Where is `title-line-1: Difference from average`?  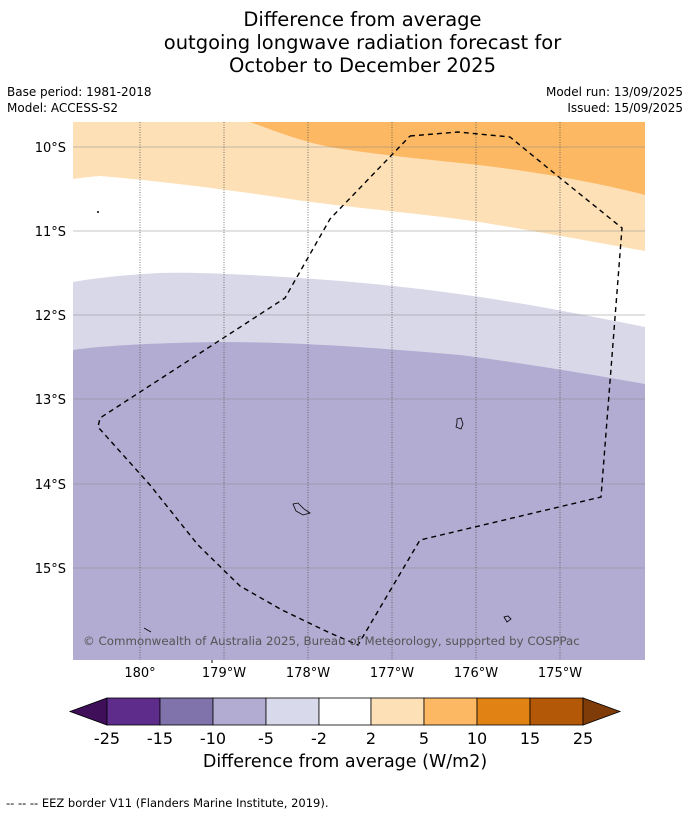 title-line-1: Difference from average is located at coordinates (362, 19).